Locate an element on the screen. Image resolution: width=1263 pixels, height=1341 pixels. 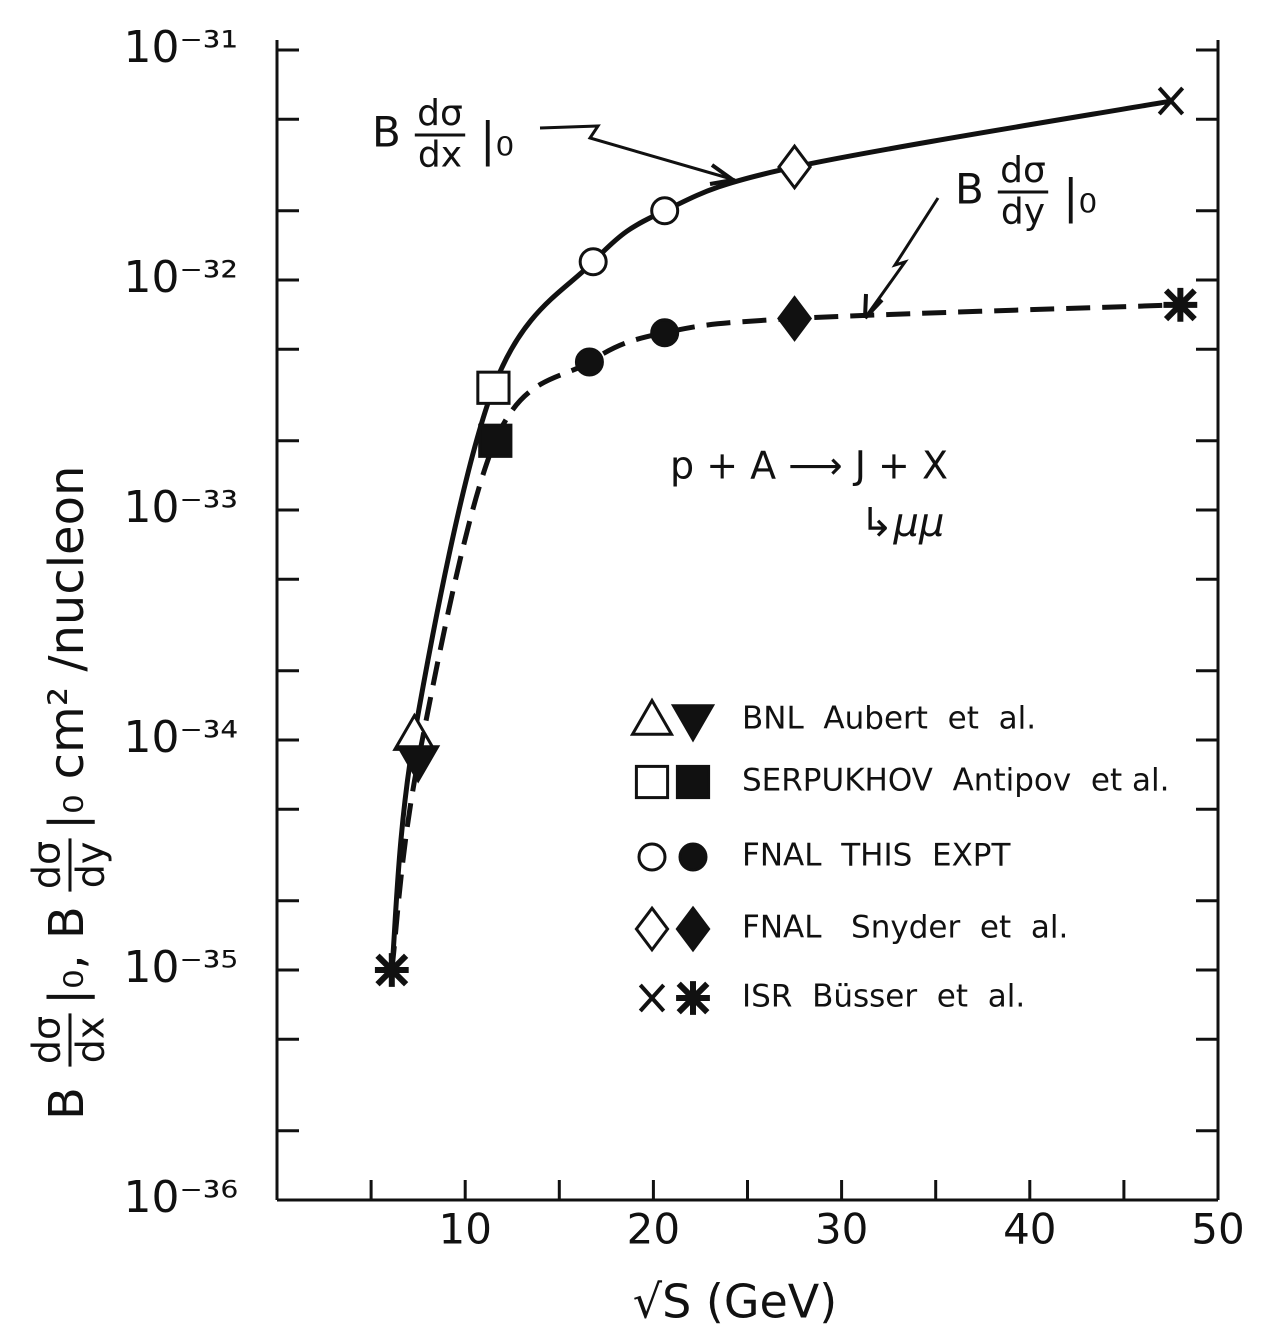
x-tick-label: 40 is located at coordinates (1029, 1229).